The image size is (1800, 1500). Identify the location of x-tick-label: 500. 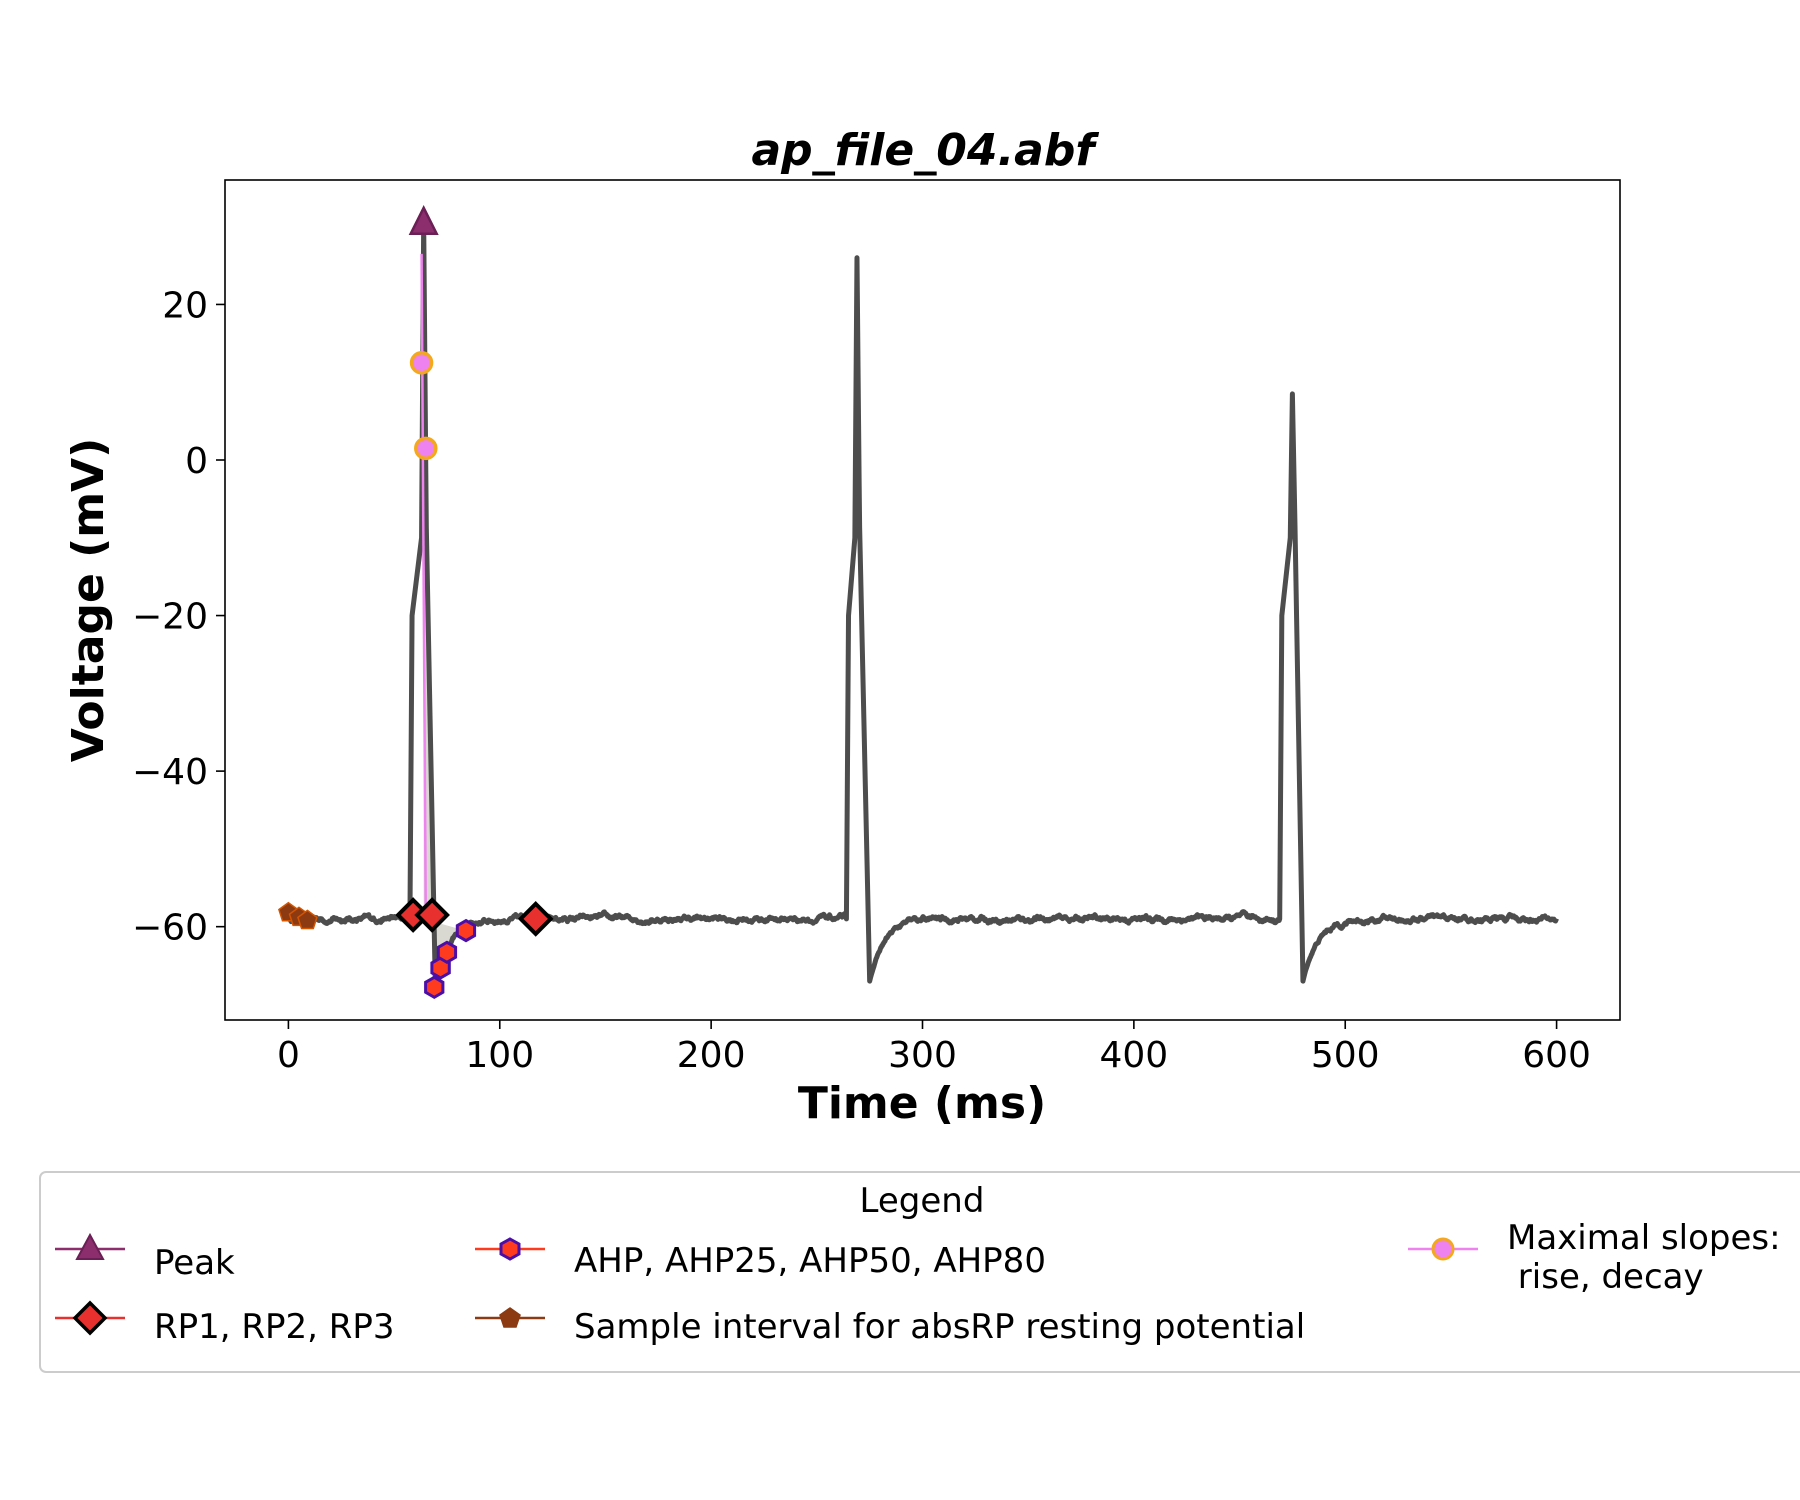
(1345, 1055).